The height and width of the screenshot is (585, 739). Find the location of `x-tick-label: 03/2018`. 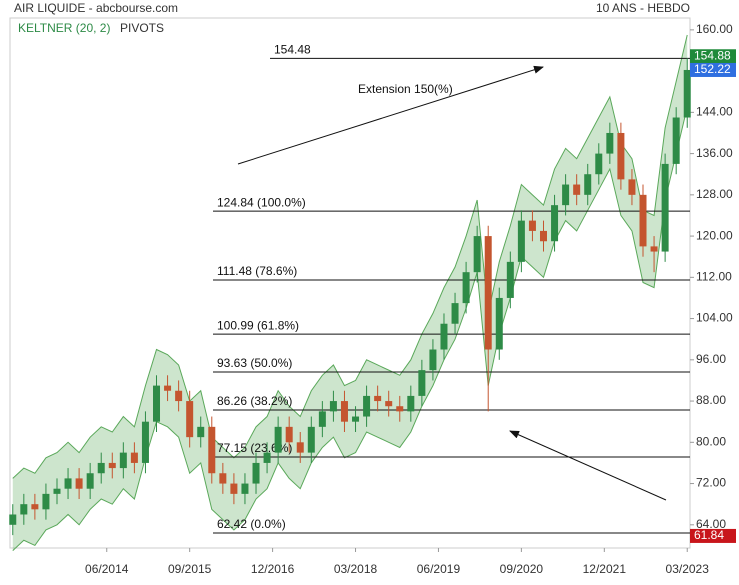

x-tick-label: 03/2018 is located at coordinates (356, 569).